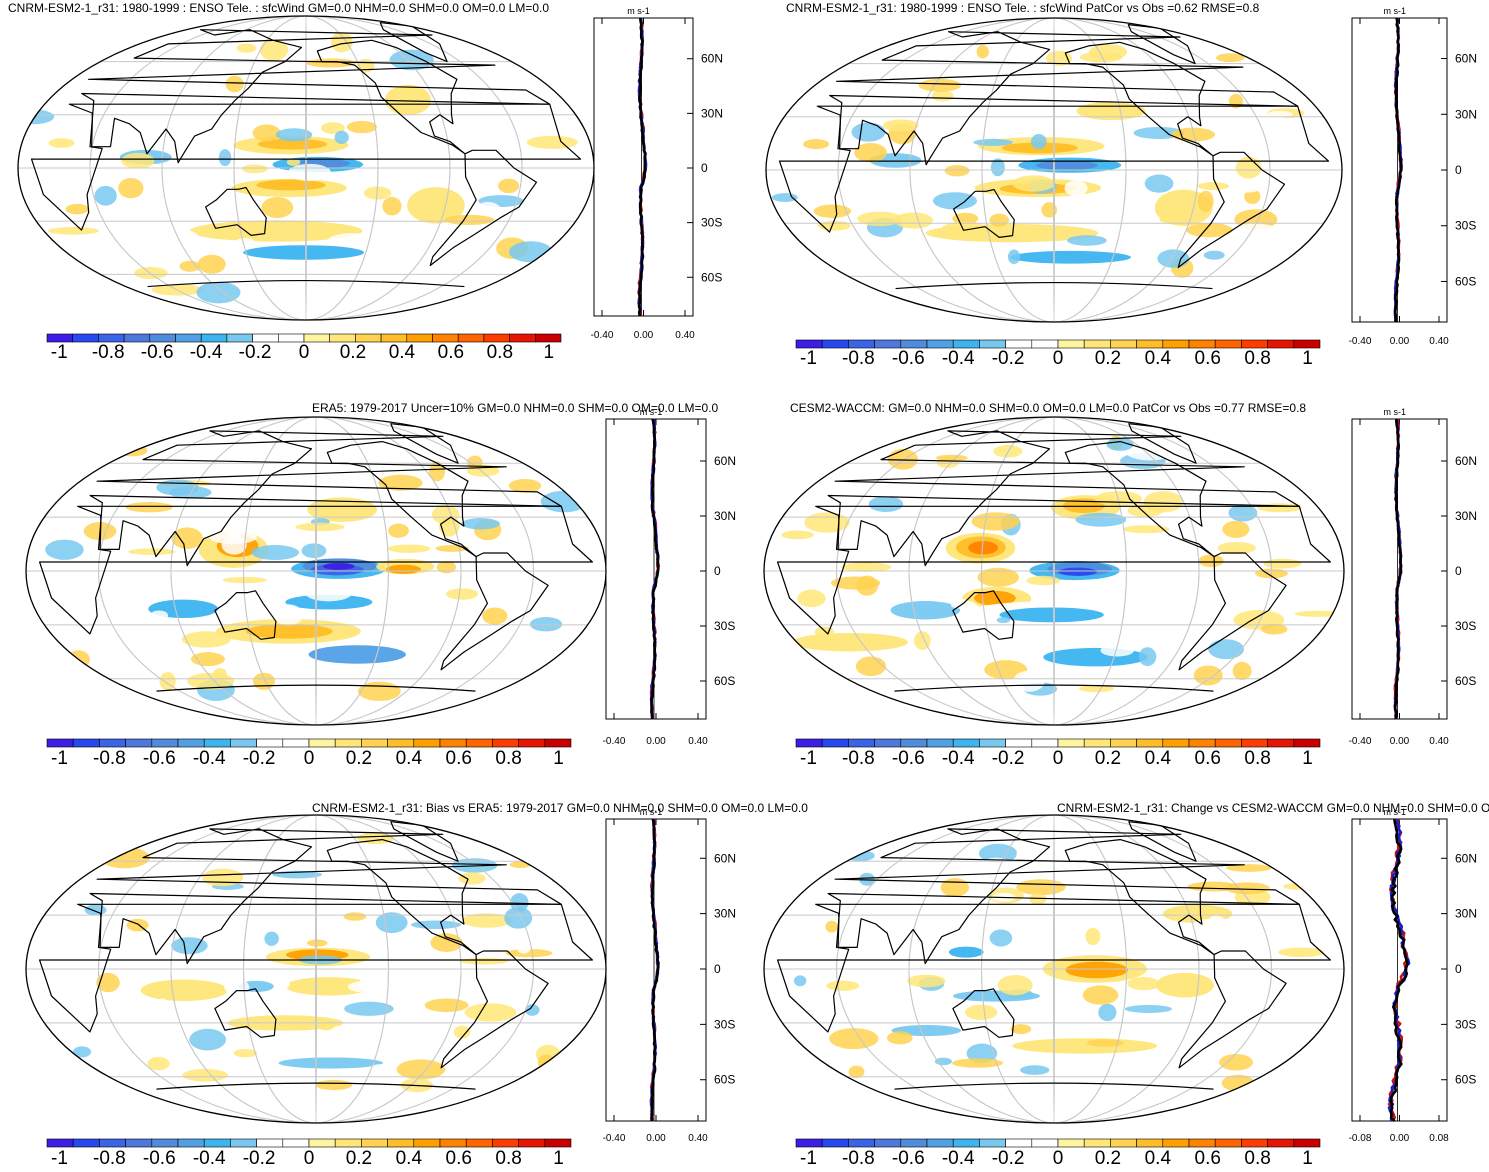  I want to click on map-area, so click(306, 168).